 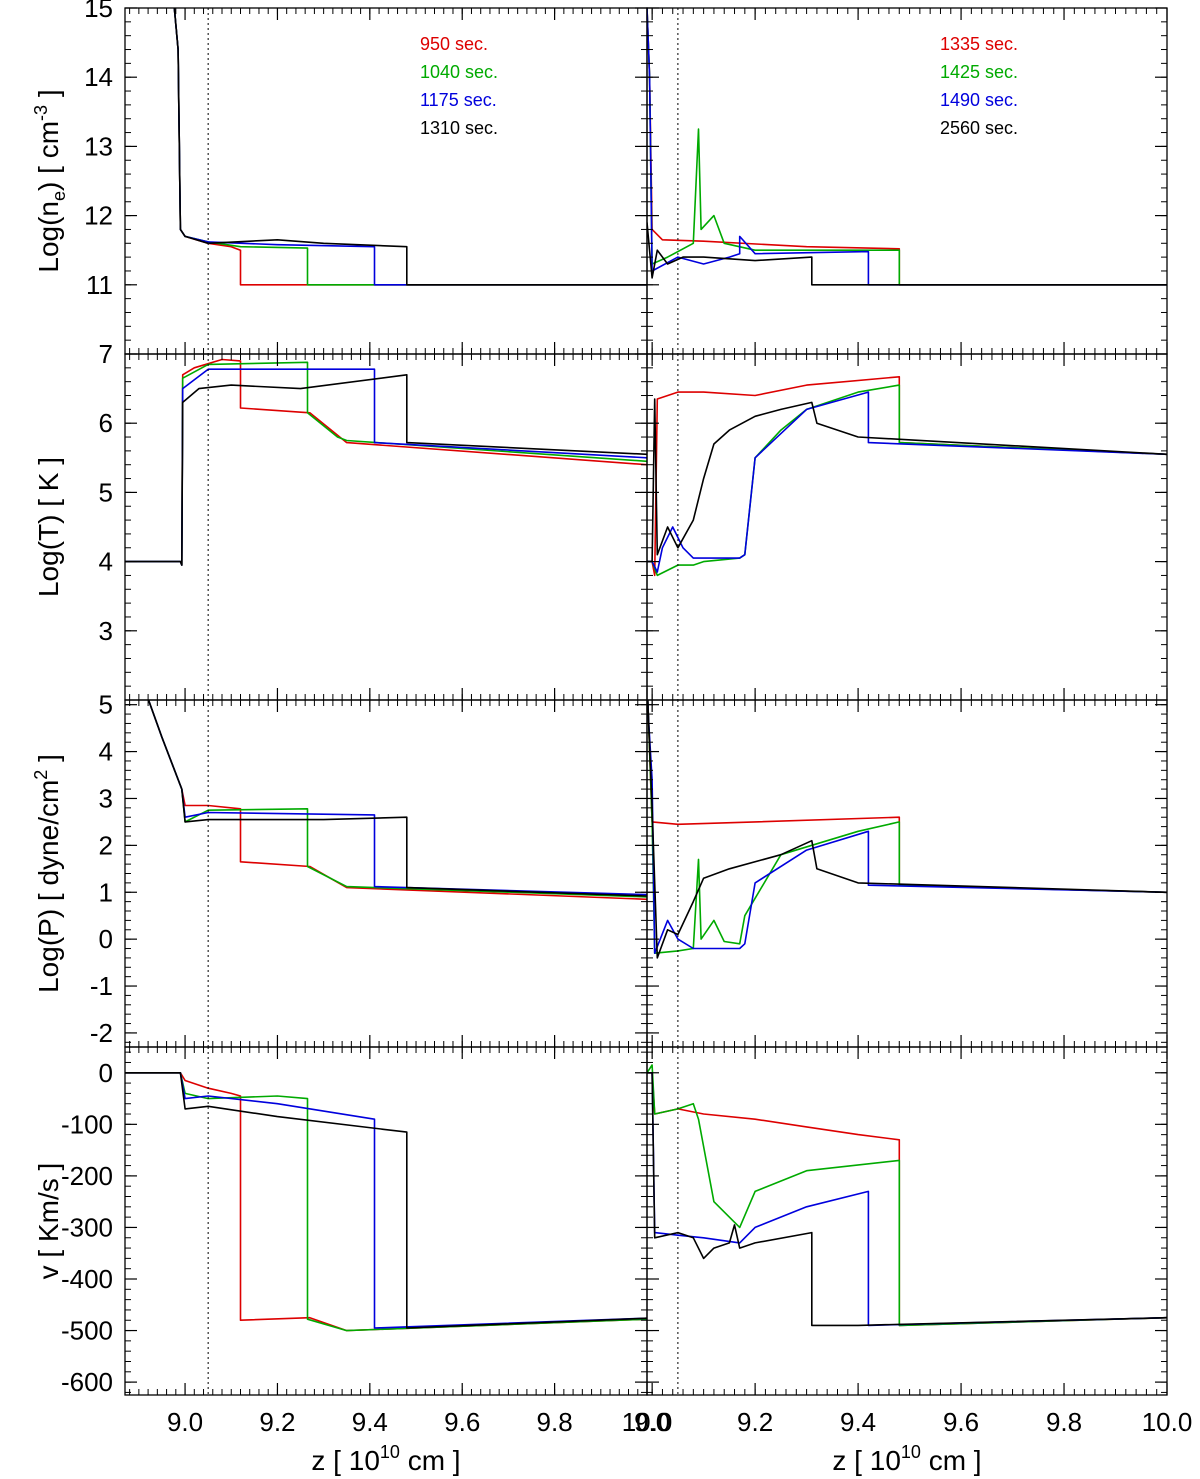 What do you see at coordinates (98, 216) in the screenshot?
I see `y-tick-label: 12` at bounding box center [98, 216].